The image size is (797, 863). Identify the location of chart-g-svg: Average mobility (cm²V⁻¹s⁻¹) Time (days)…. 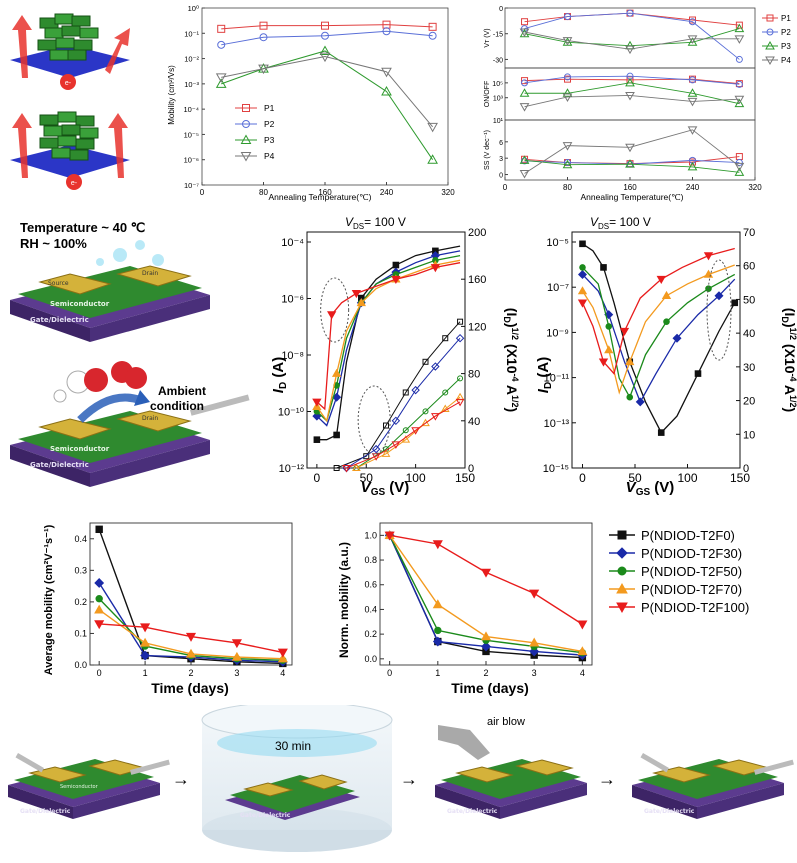
(168, 609).